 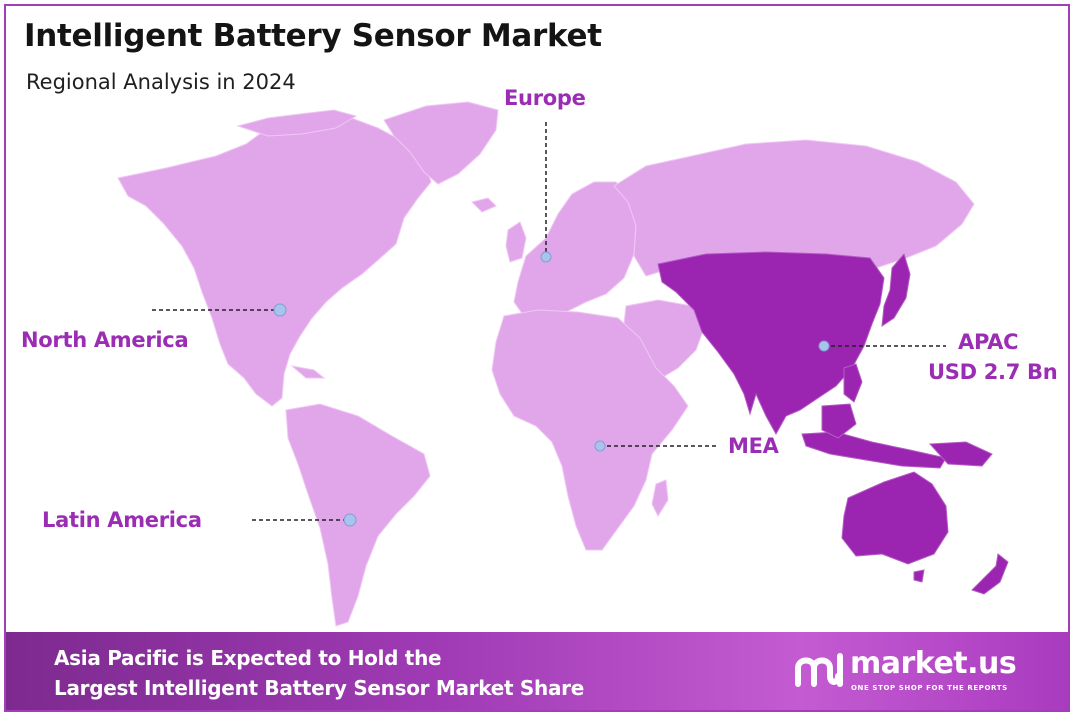 I want to click on region-iceland, so click(x=484, y=205).